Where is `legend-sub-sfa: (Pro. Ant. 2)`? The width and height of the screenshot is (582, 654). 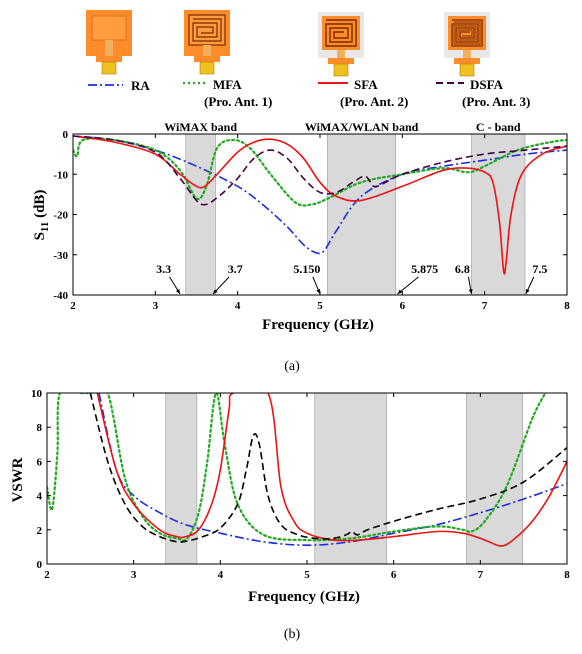 legend-sub-sfa: (Pro. Ant. 2) is located at coordinates (374, 101).